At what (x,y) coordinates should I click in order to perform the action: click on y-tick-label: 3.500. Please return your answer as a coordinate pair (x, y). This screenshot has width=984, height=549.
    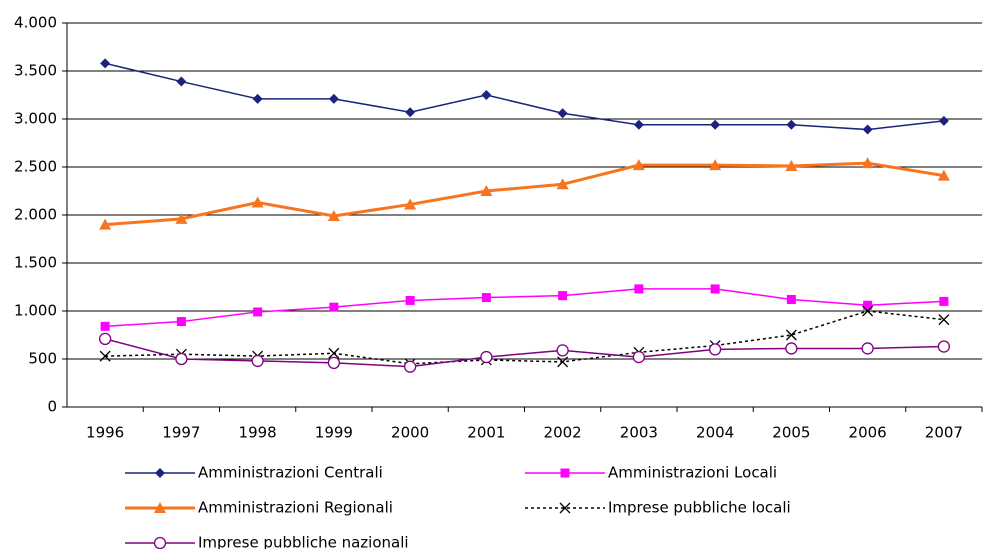
    Looking at the image, I should click on (35, 71).